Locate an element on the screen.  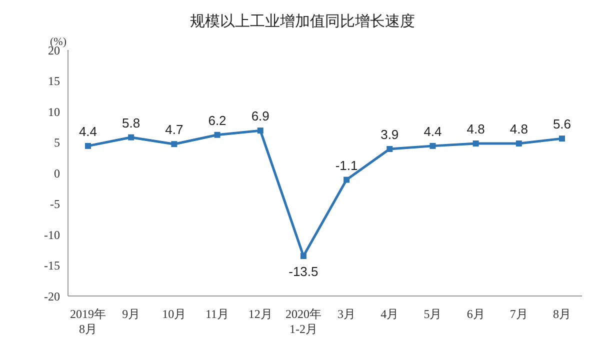
data-label: 5.8 is located at coordinates (131, 122).